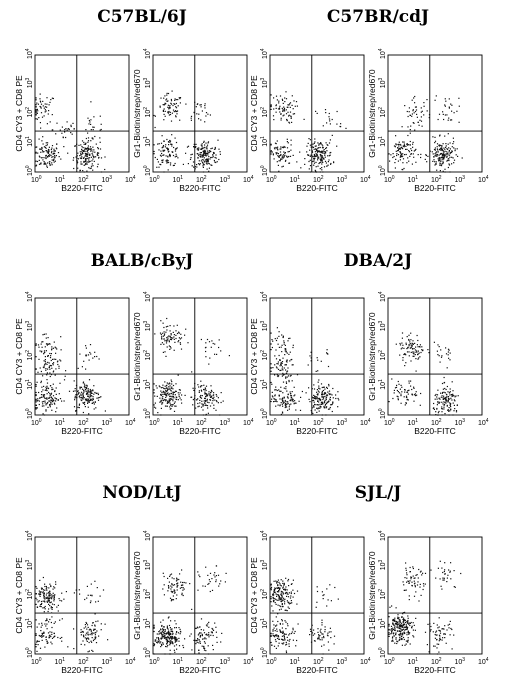 This screenshot has width=520, height=683. Describe the element at coordinates (436, 422) in the screenshot. I see `x-tick-label: 10²` at that location.